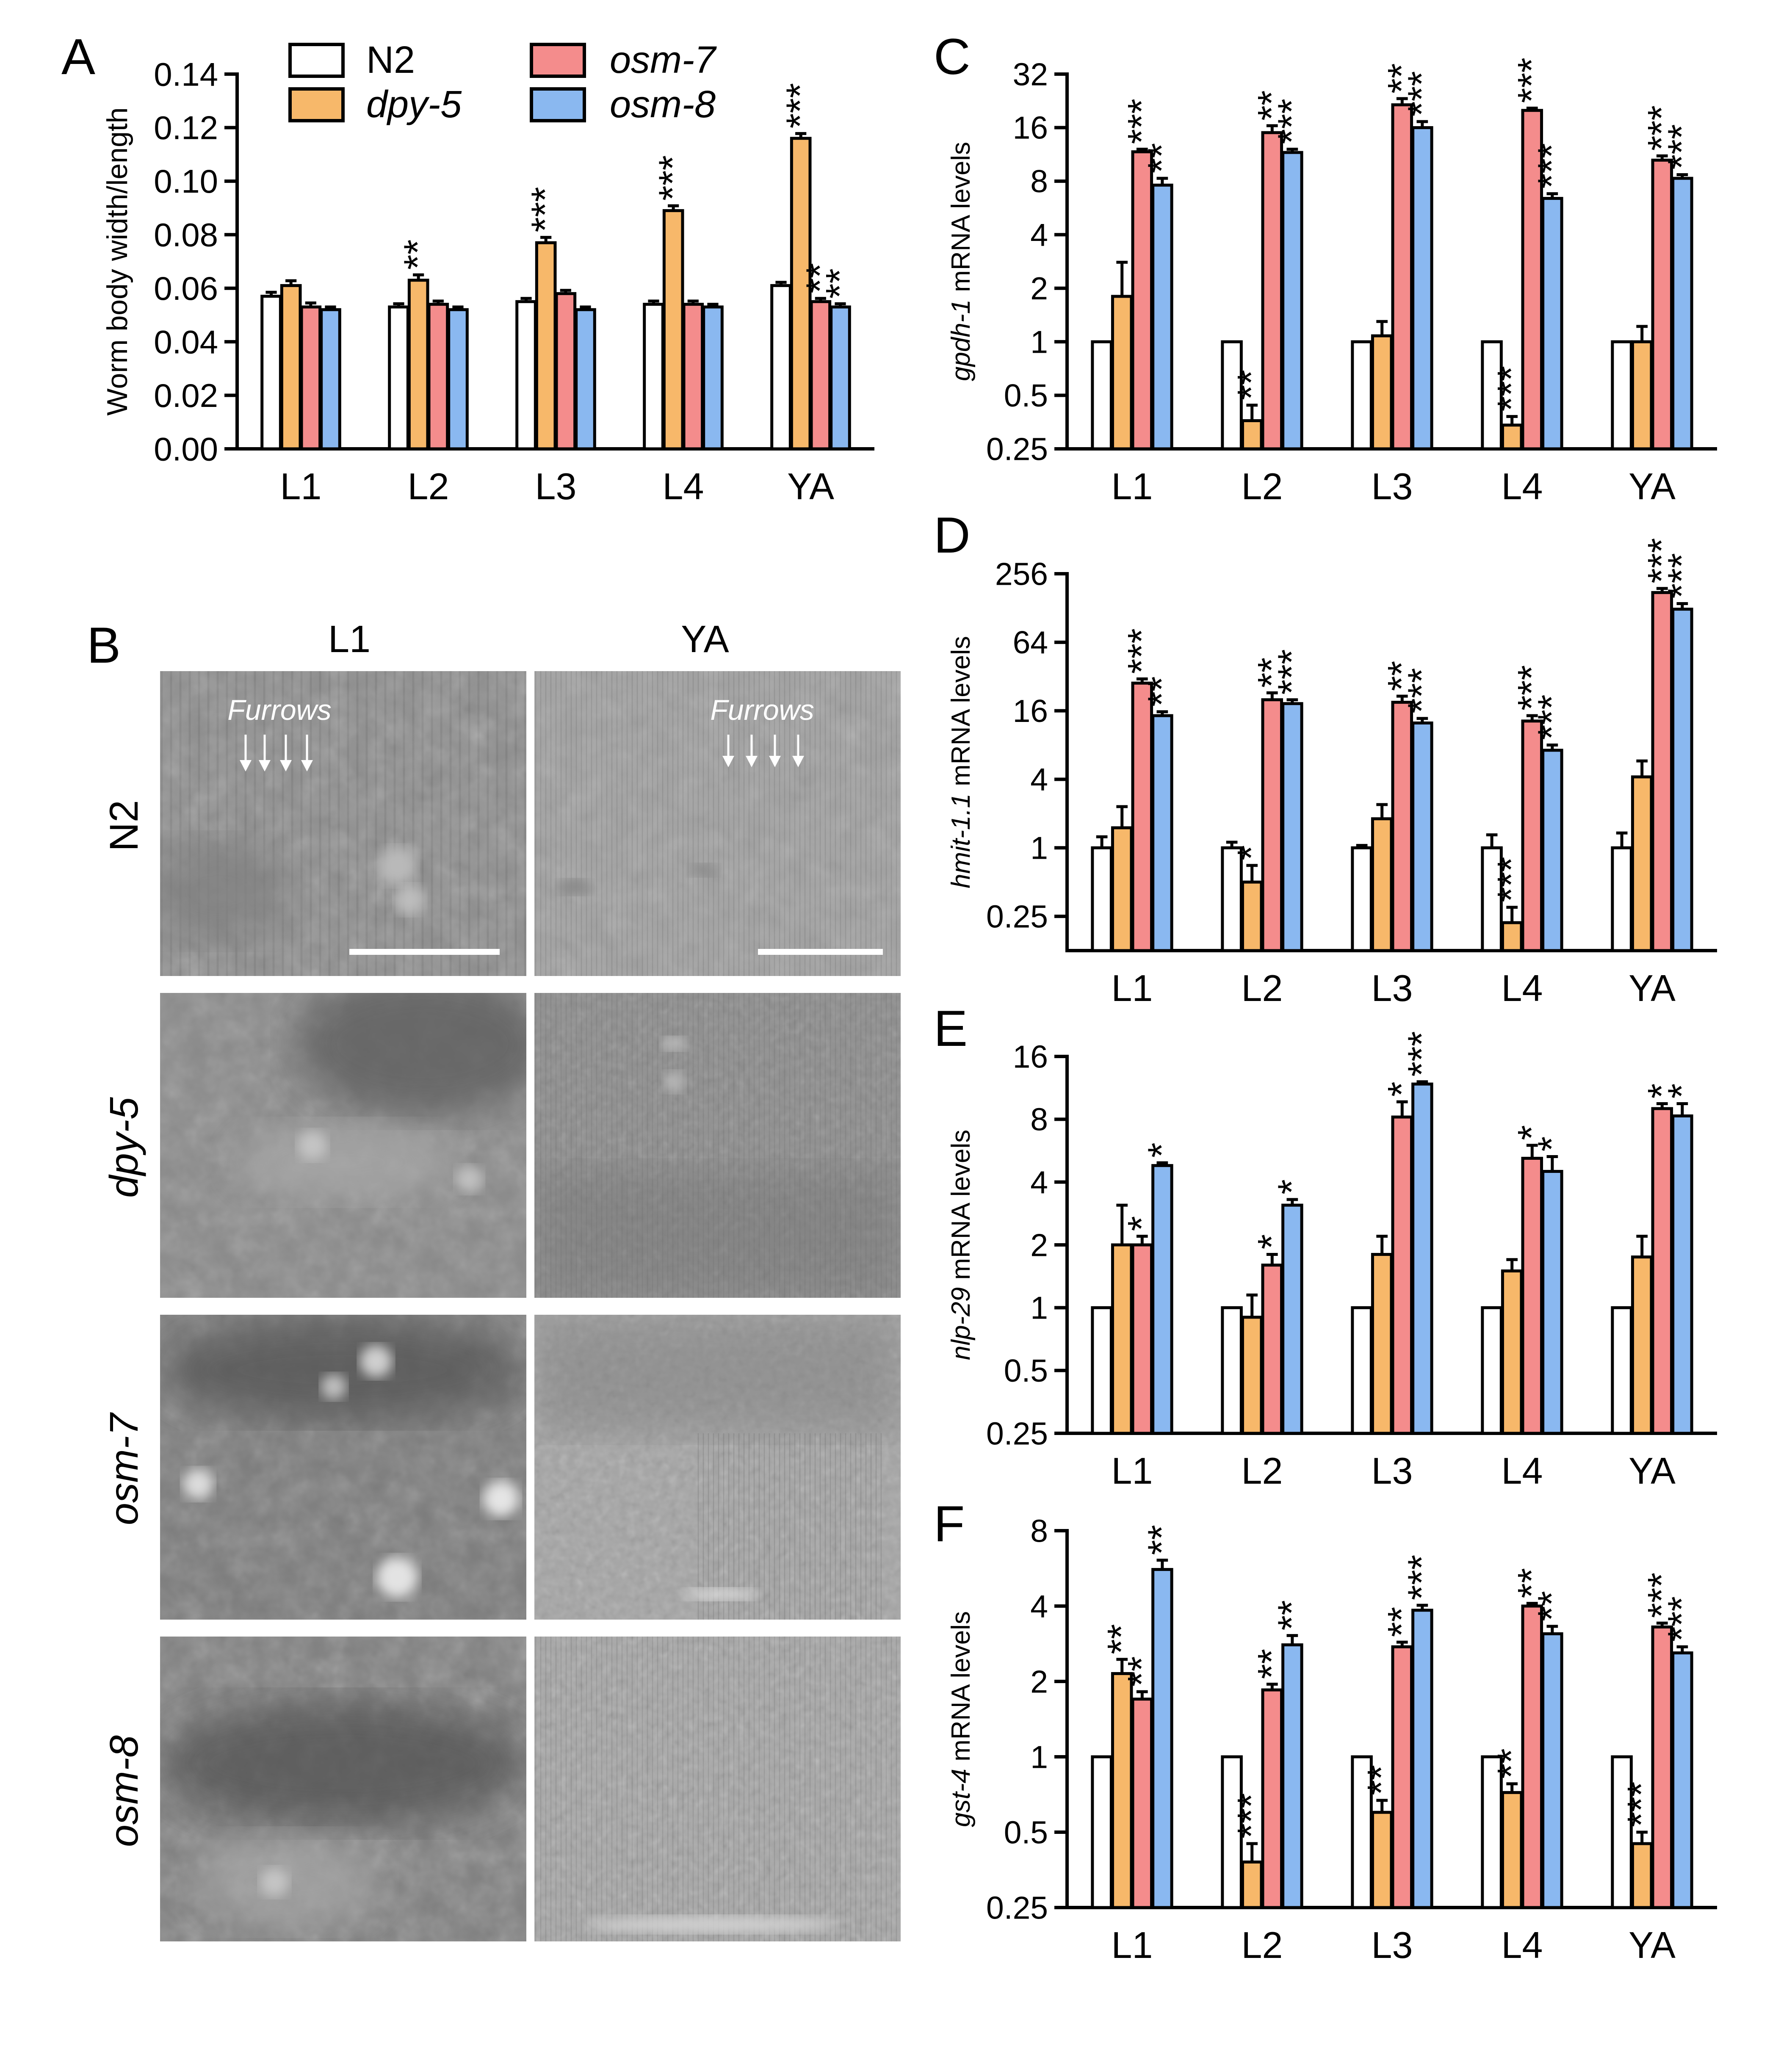  I want to click on y-axis-label: nlp-29 mRNA levels, so click(961, 1245).